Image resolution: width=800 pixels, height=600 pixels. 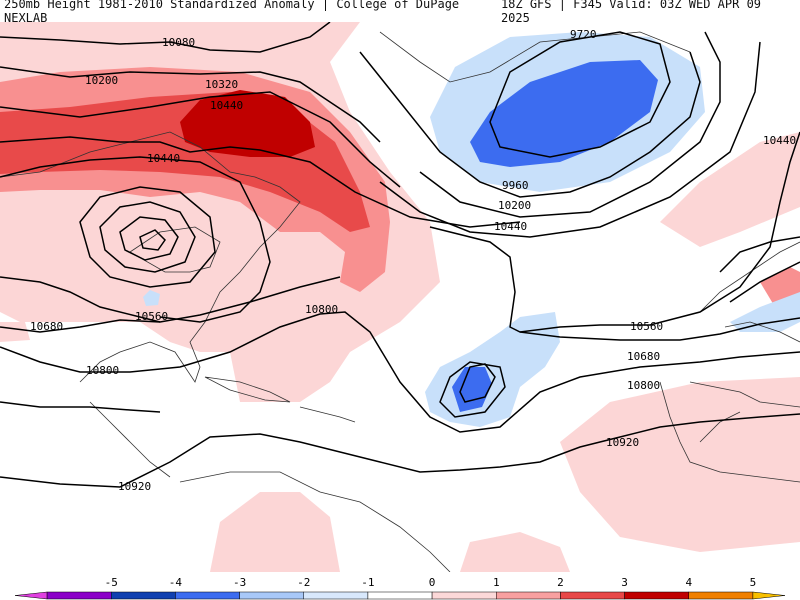 I want to click on colorbar-tick-label: 4, so click(x=688, y=582).